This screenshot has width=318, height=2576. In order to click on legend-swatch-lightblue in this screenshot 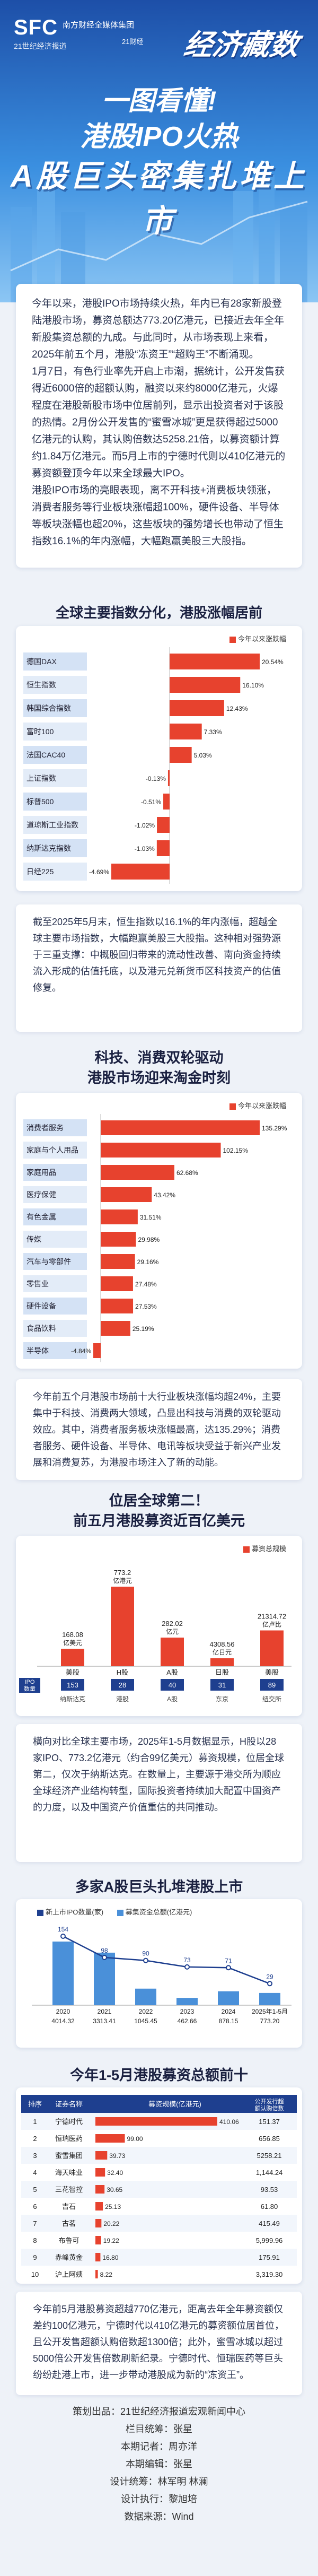, I will do `click(120, 1913)`.